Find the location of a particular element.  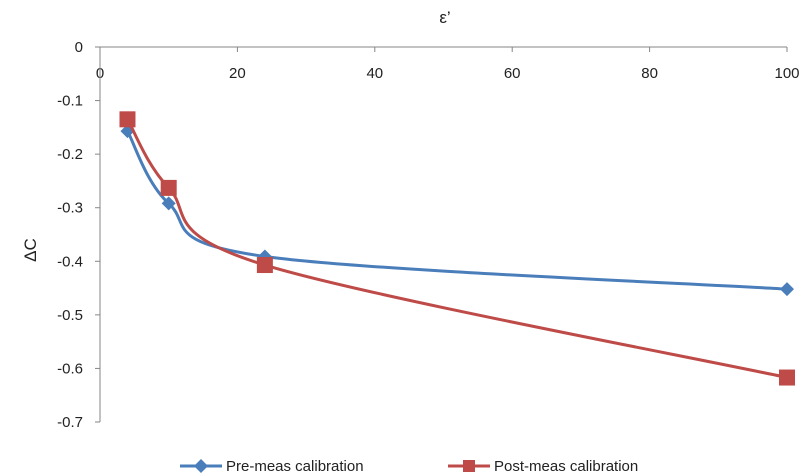

y-tick-label: -0.3 is located at coordinates (70, 208).